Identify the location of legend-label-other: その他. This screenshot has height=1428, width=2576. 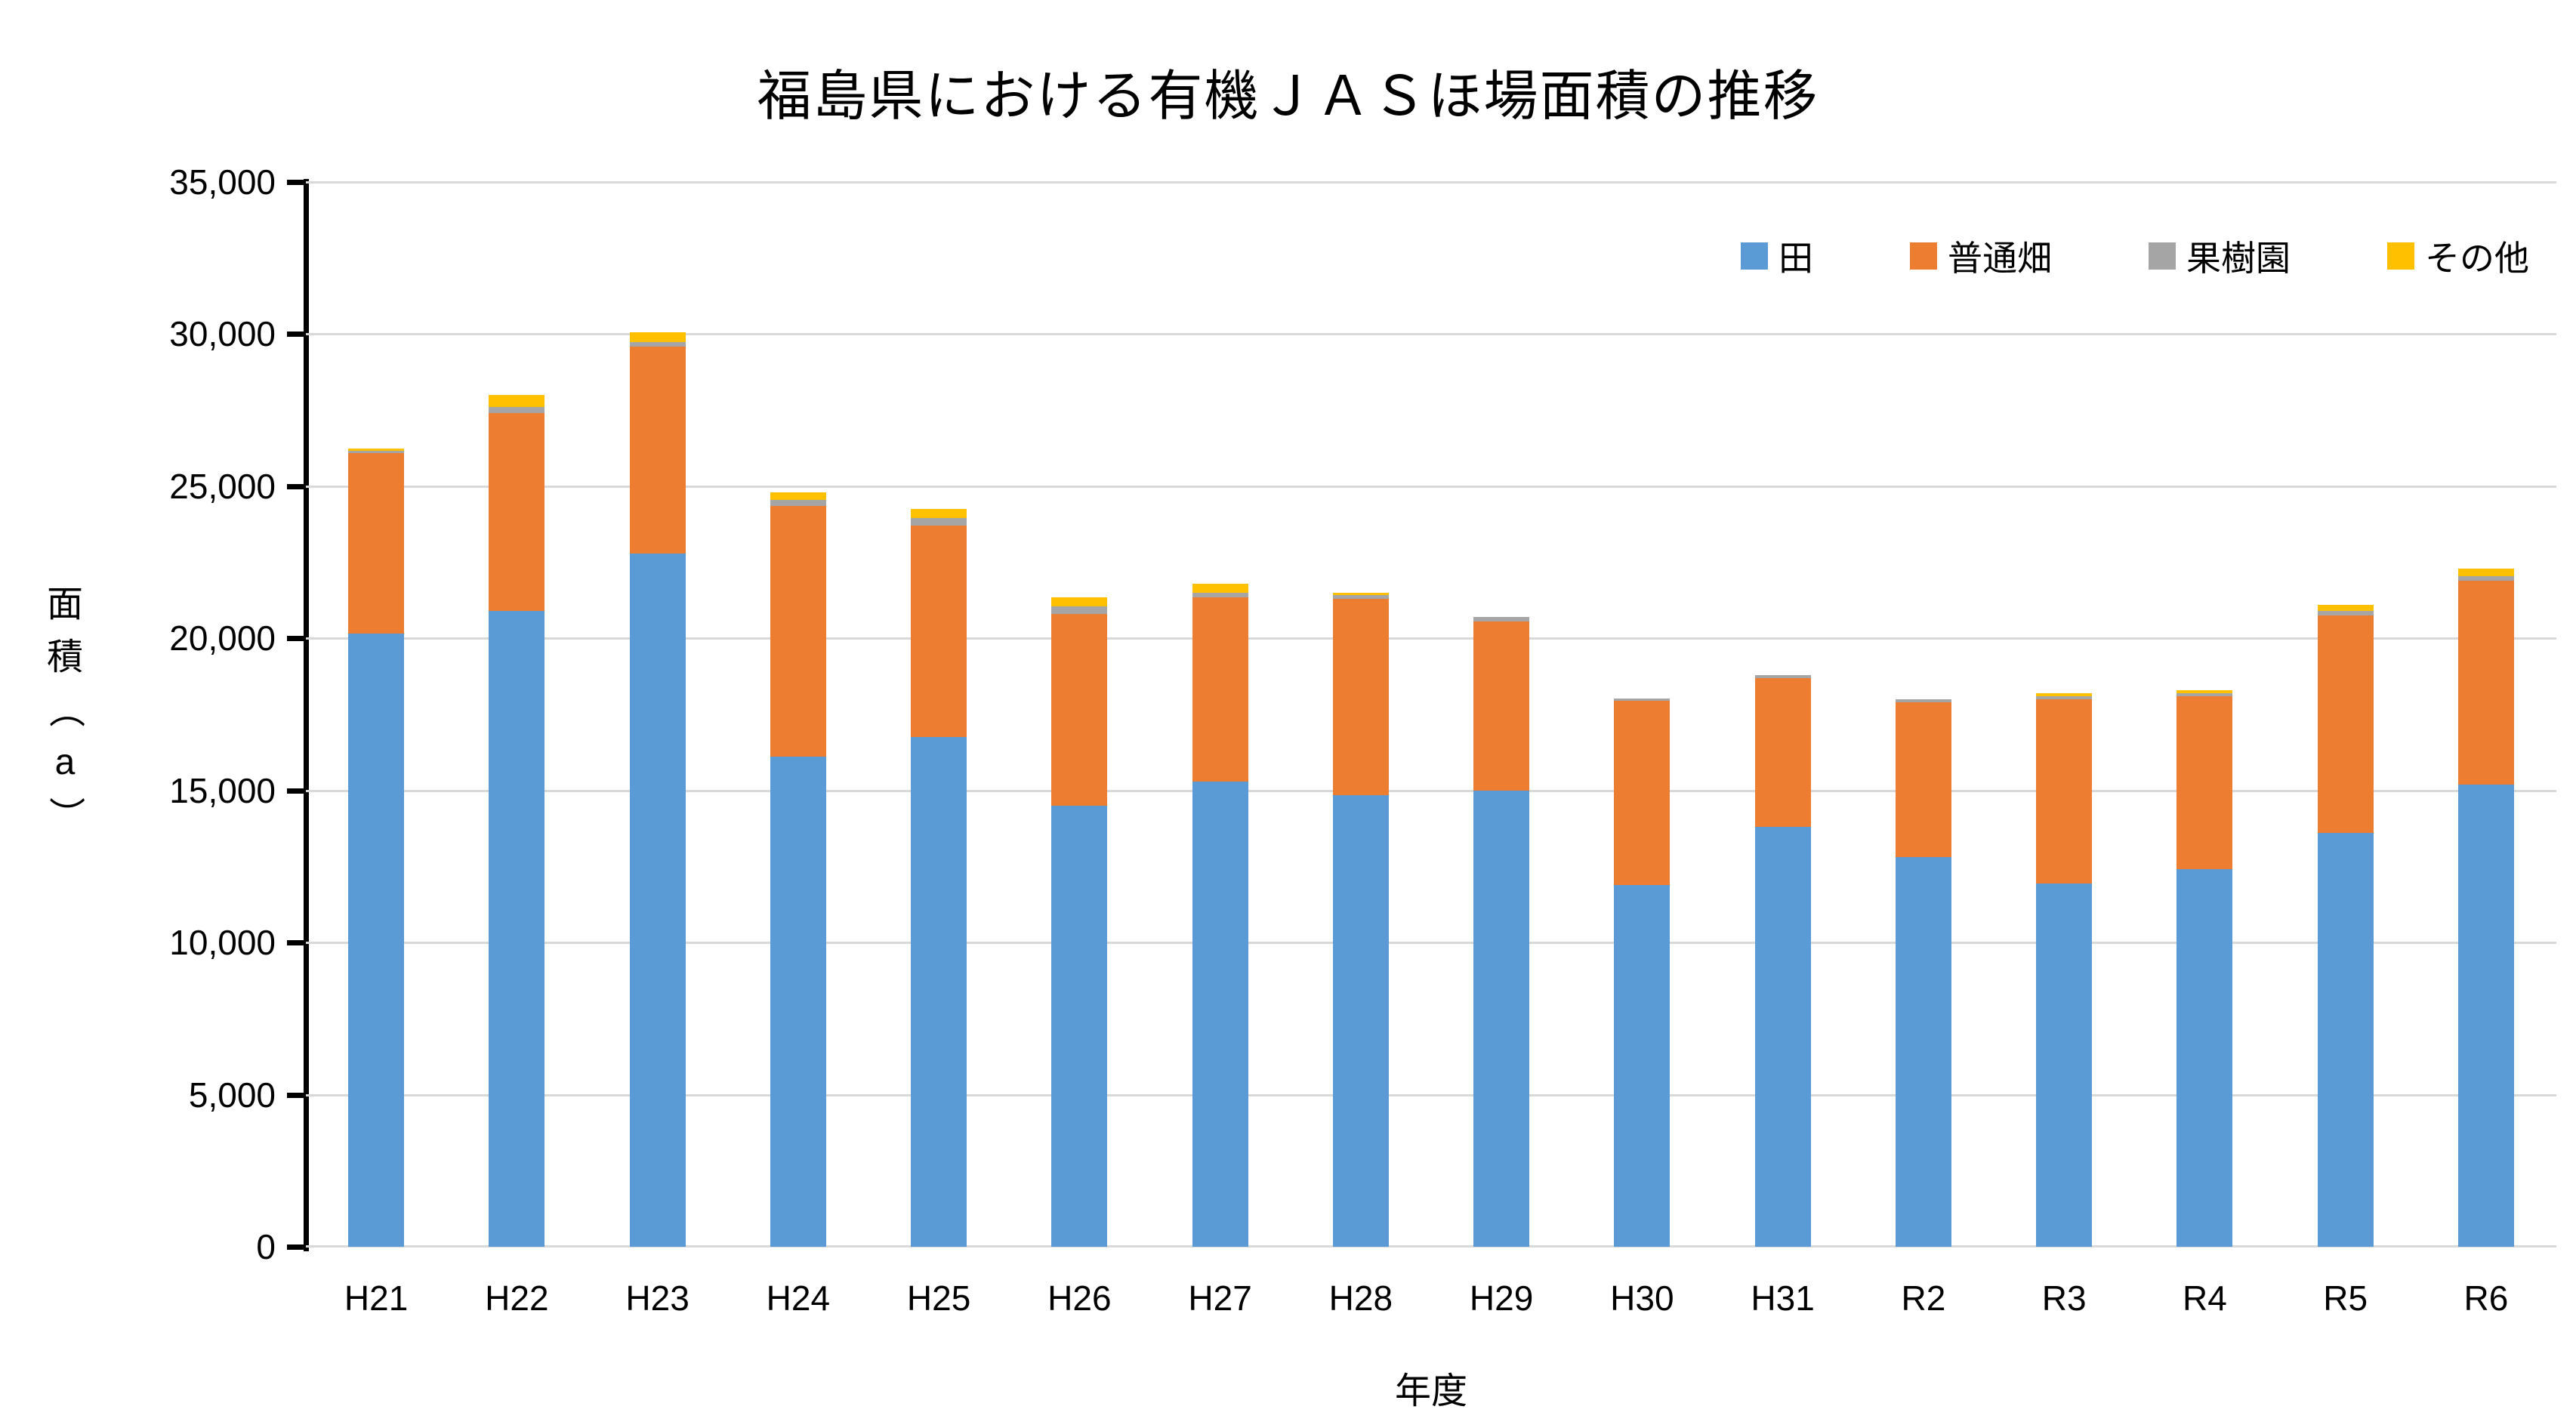
(2477, 258).